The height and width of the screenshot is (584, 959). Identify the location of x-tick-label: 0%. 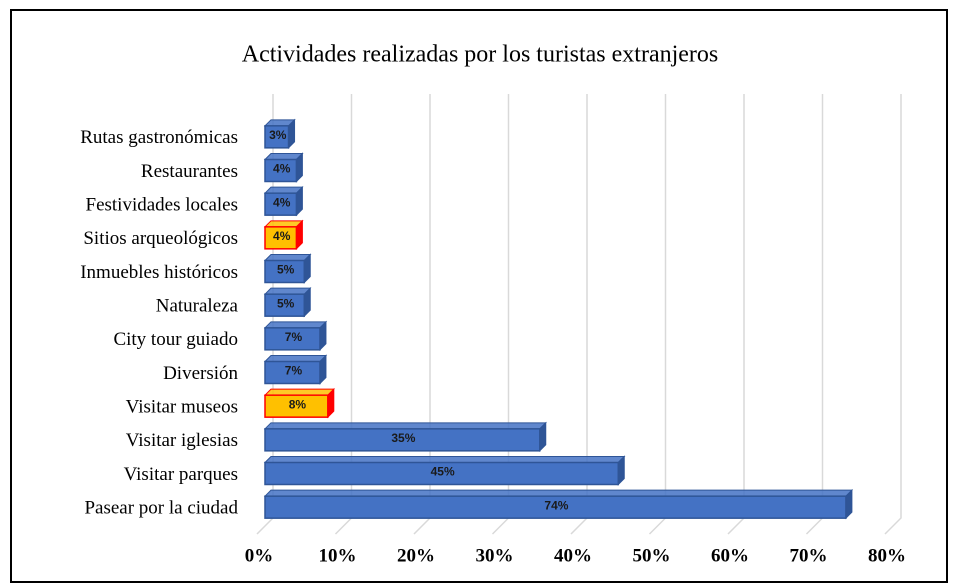
(259, 555).